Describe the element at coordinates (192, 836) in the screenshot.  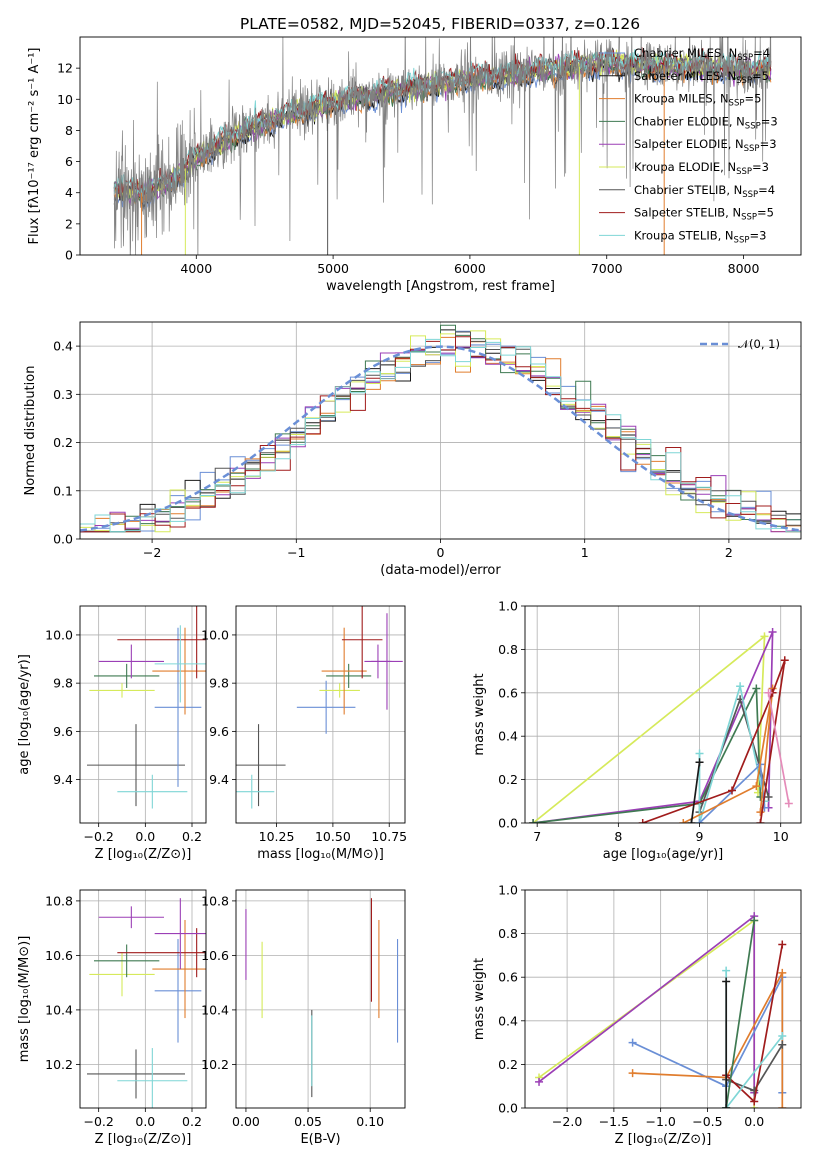
I see `x-tick-label: 0.2` at that location.